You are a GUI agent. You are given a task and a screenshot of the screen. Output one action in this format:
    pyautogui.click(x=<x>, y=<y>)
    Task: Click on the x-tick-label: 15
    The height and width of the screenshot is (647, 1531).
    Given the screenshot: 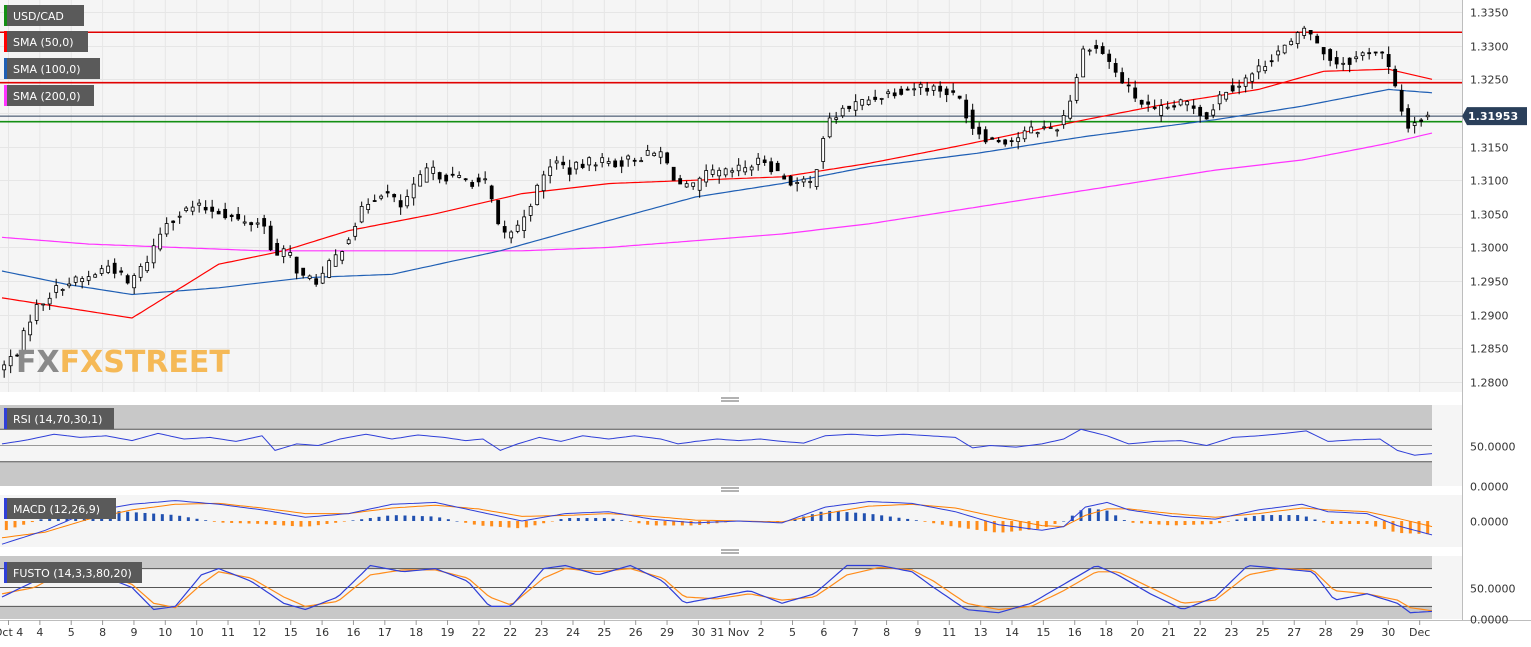 What is the action you would take?
    pyautogui.click(x=291, y=632)
    